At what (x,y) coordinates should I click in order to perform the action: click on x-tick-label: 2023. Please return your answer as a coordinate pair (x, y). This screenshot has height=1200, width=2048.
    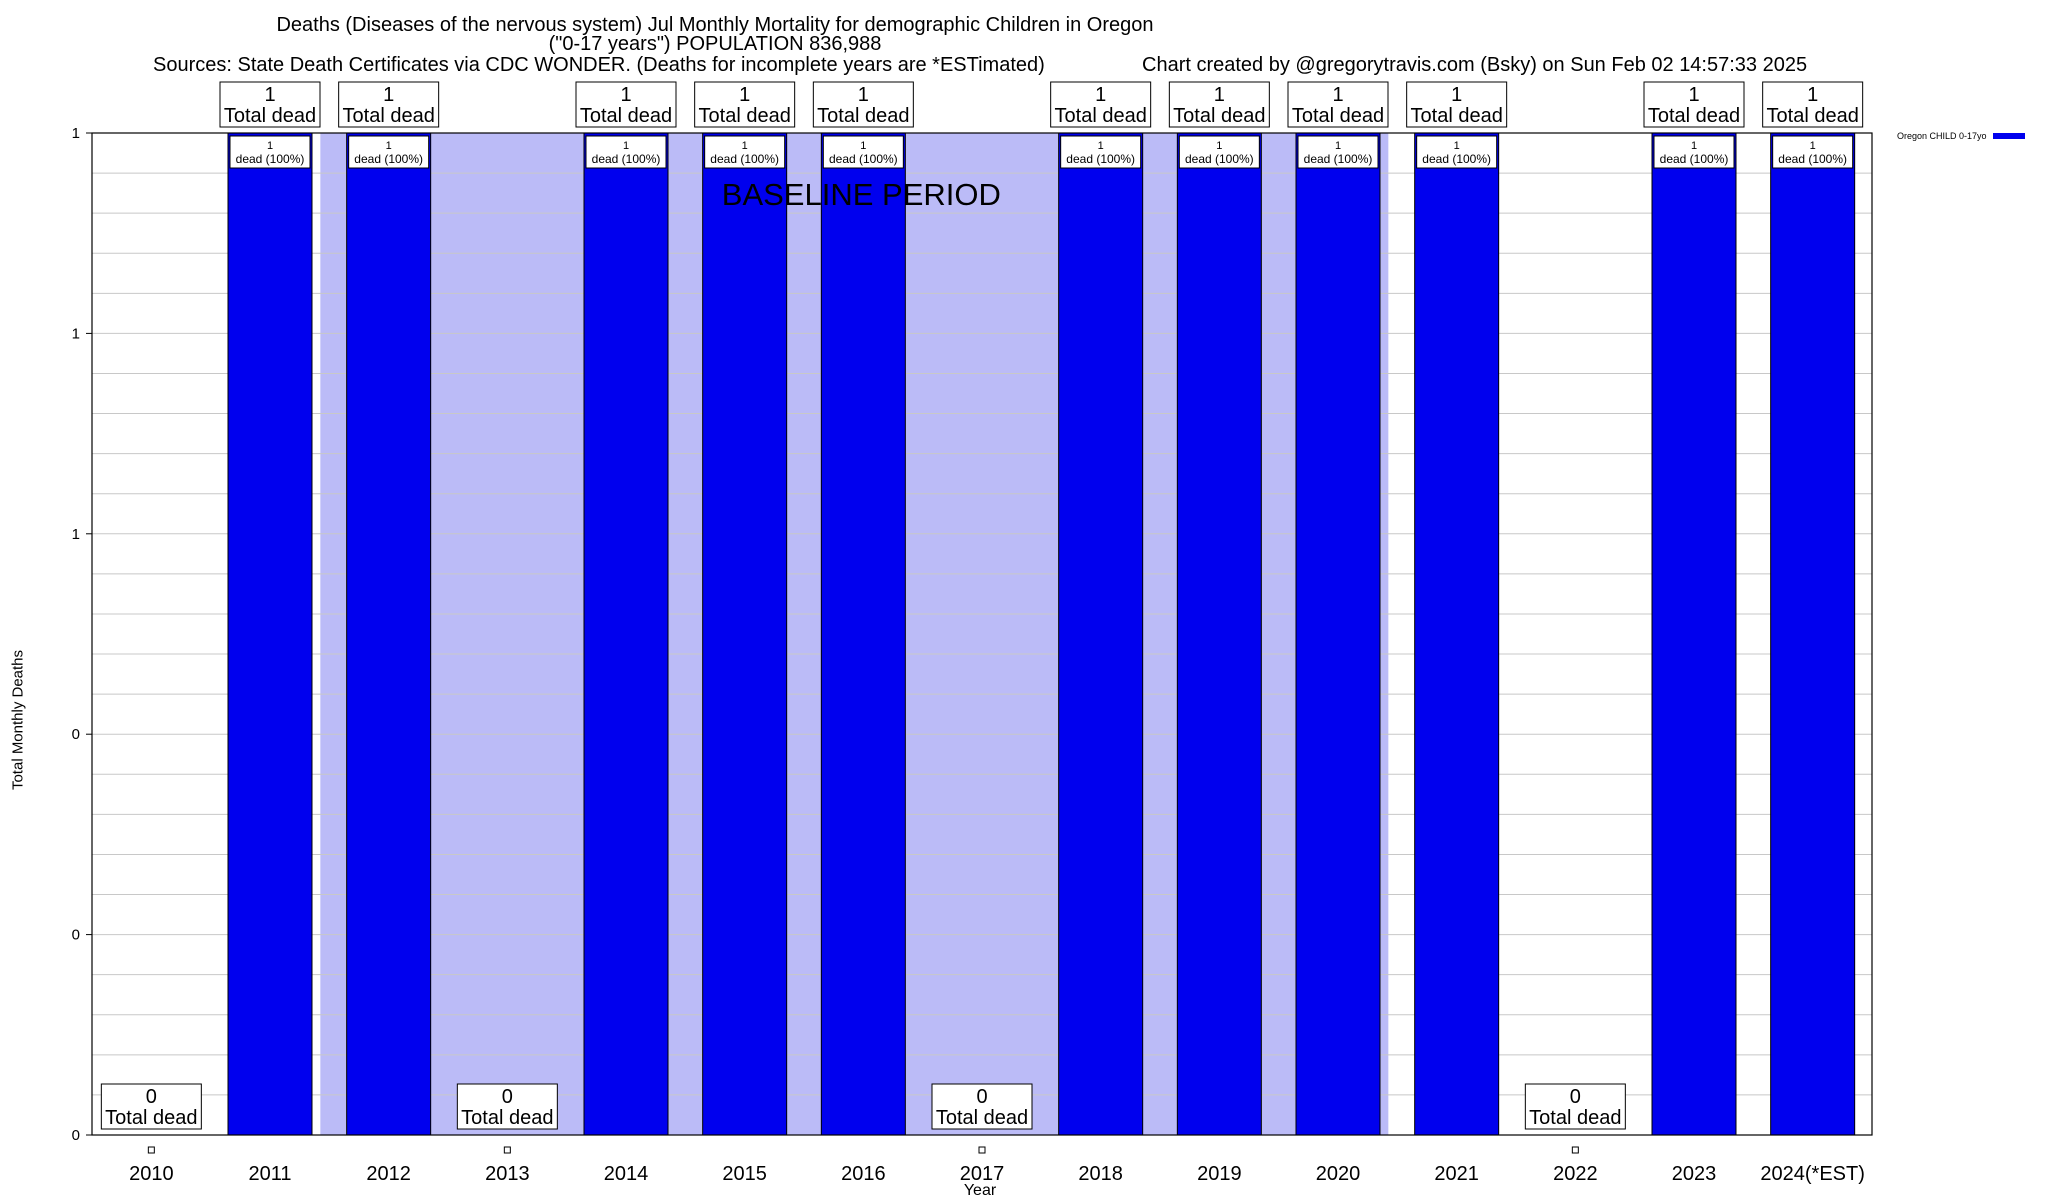
    Looking at the image, I should click on (1694, 1174).